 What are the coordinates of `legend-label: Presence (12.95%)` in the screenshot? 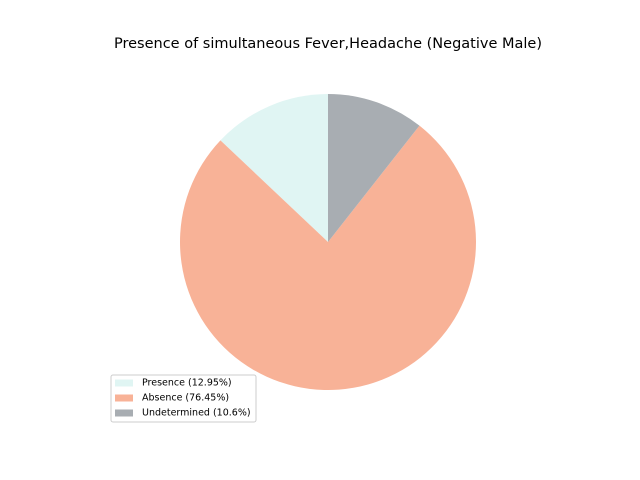 It's located at (187, 383).